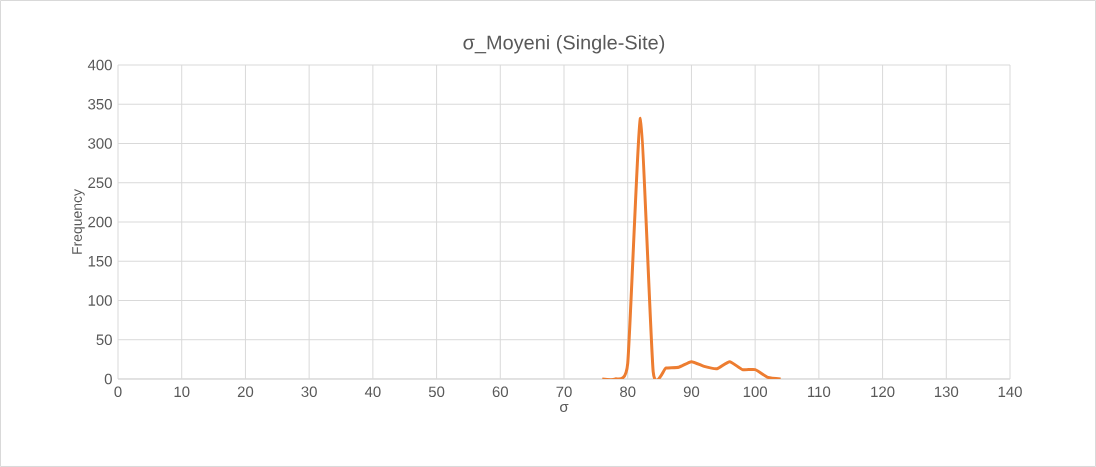  I want to click on x-tick-label: 20, so click(245, 392).